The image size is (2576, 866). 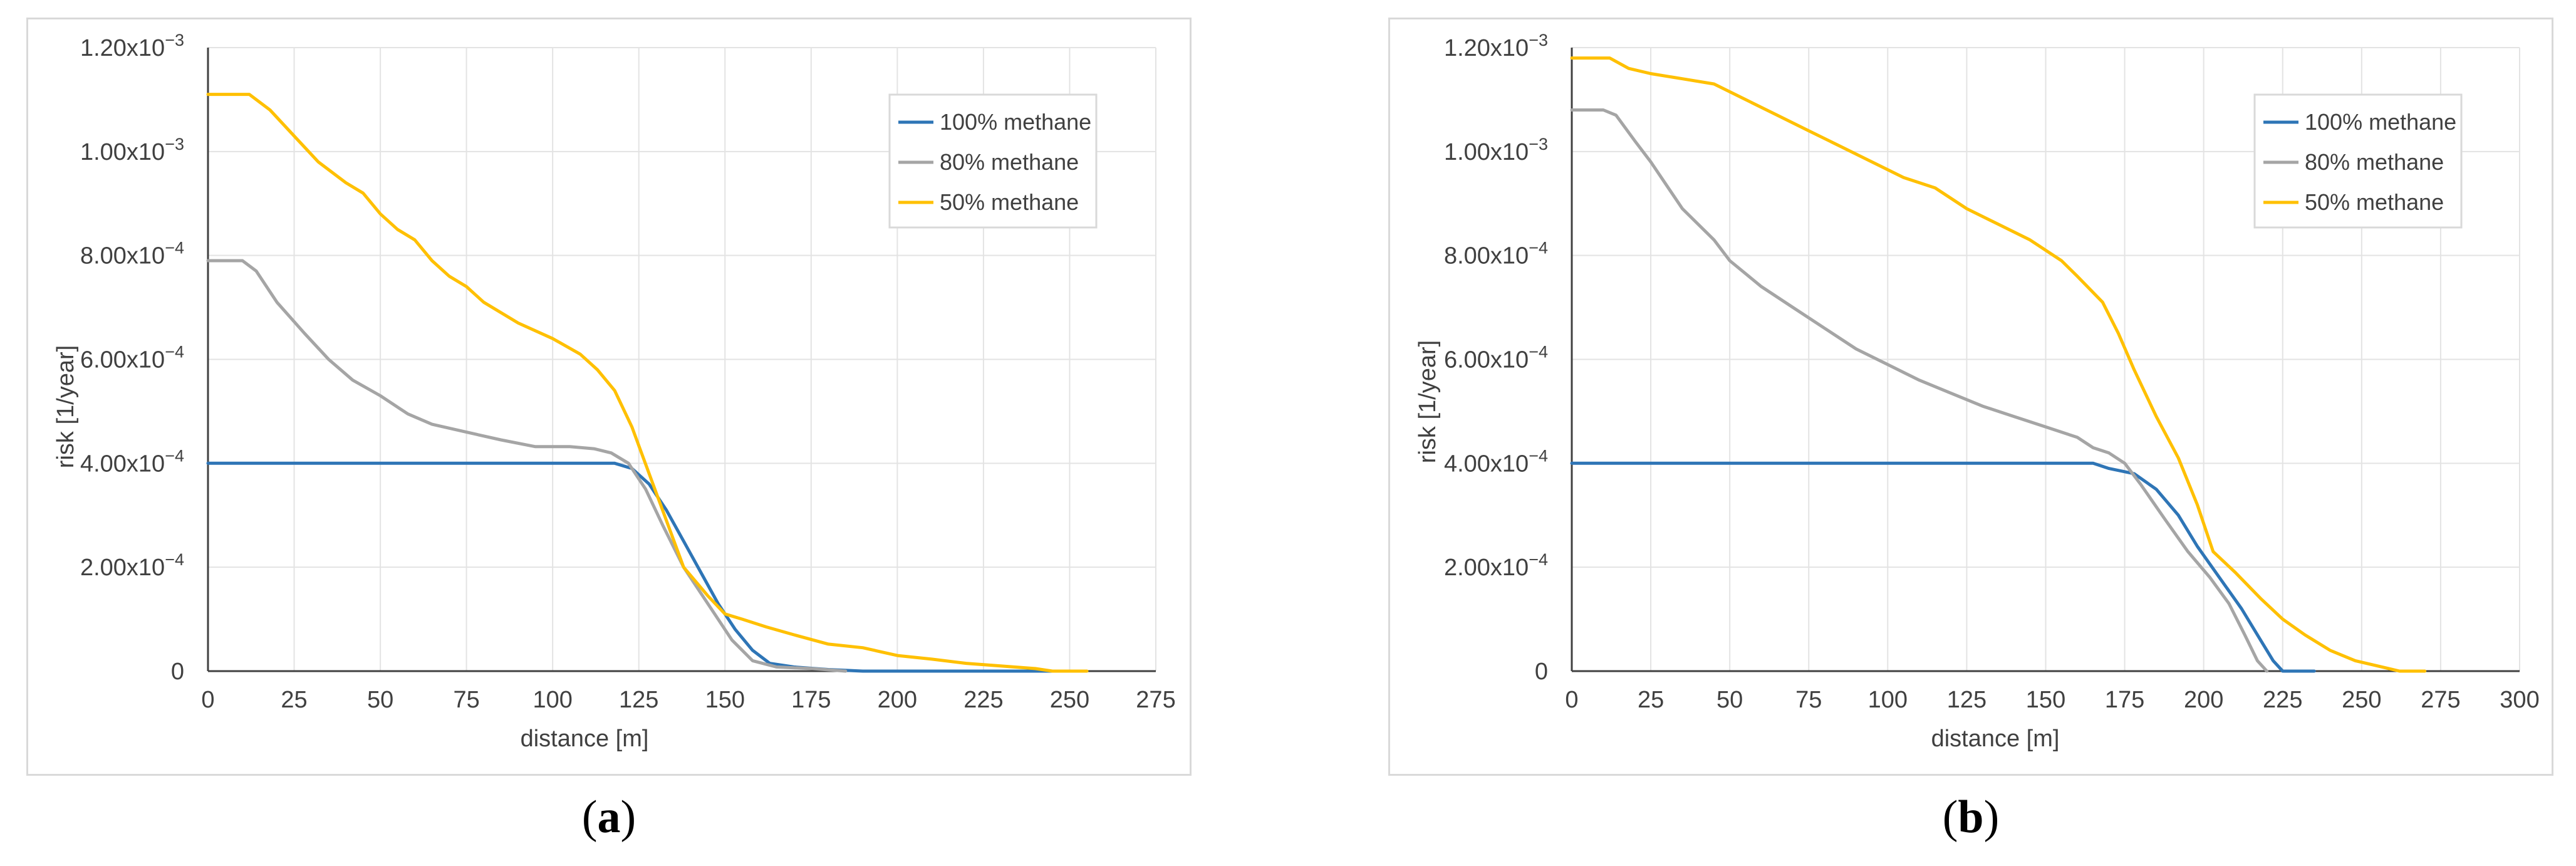 I want to click on caption-a: (a), so click(x=609, y=818).